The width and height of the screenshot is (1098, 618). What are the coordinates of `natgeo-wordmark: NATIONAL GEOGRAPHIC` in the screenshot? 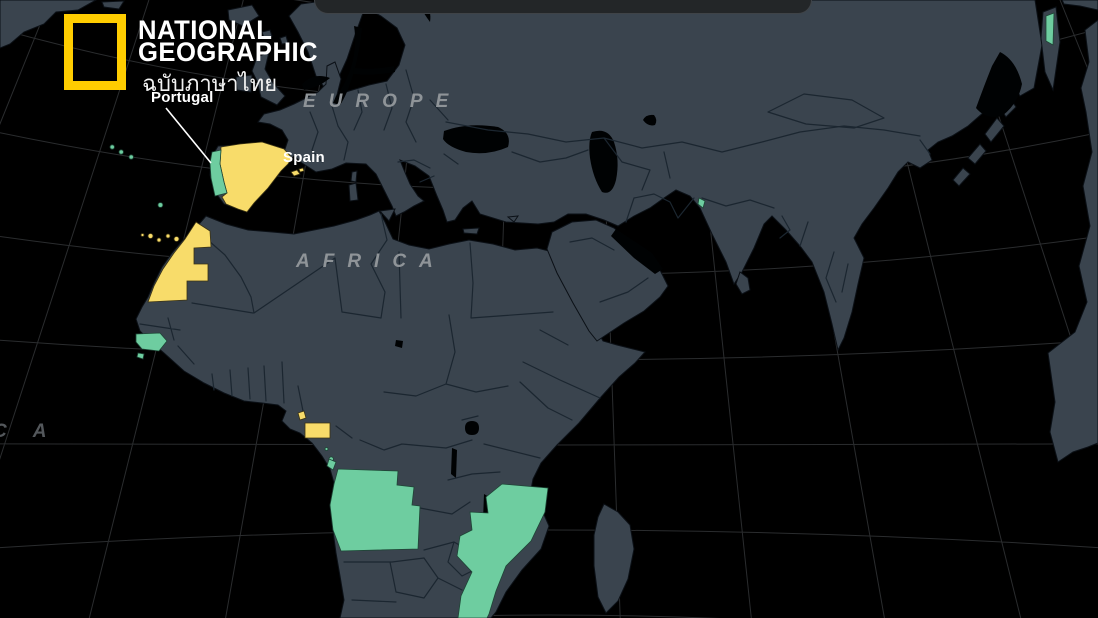 It's located at (228, 41).